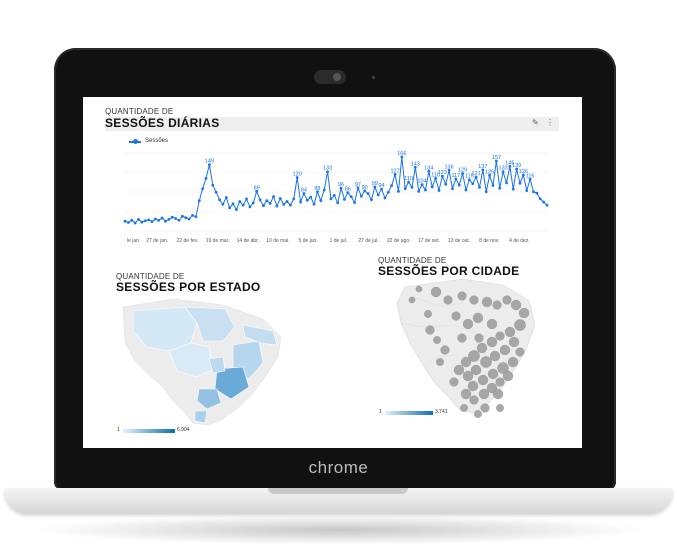 The height and width of the screenshot is (558, 677). What do you see at coordinates (348, 190) in the screenshot?
I see `data-label: 86` at bounding box center [348, 190].